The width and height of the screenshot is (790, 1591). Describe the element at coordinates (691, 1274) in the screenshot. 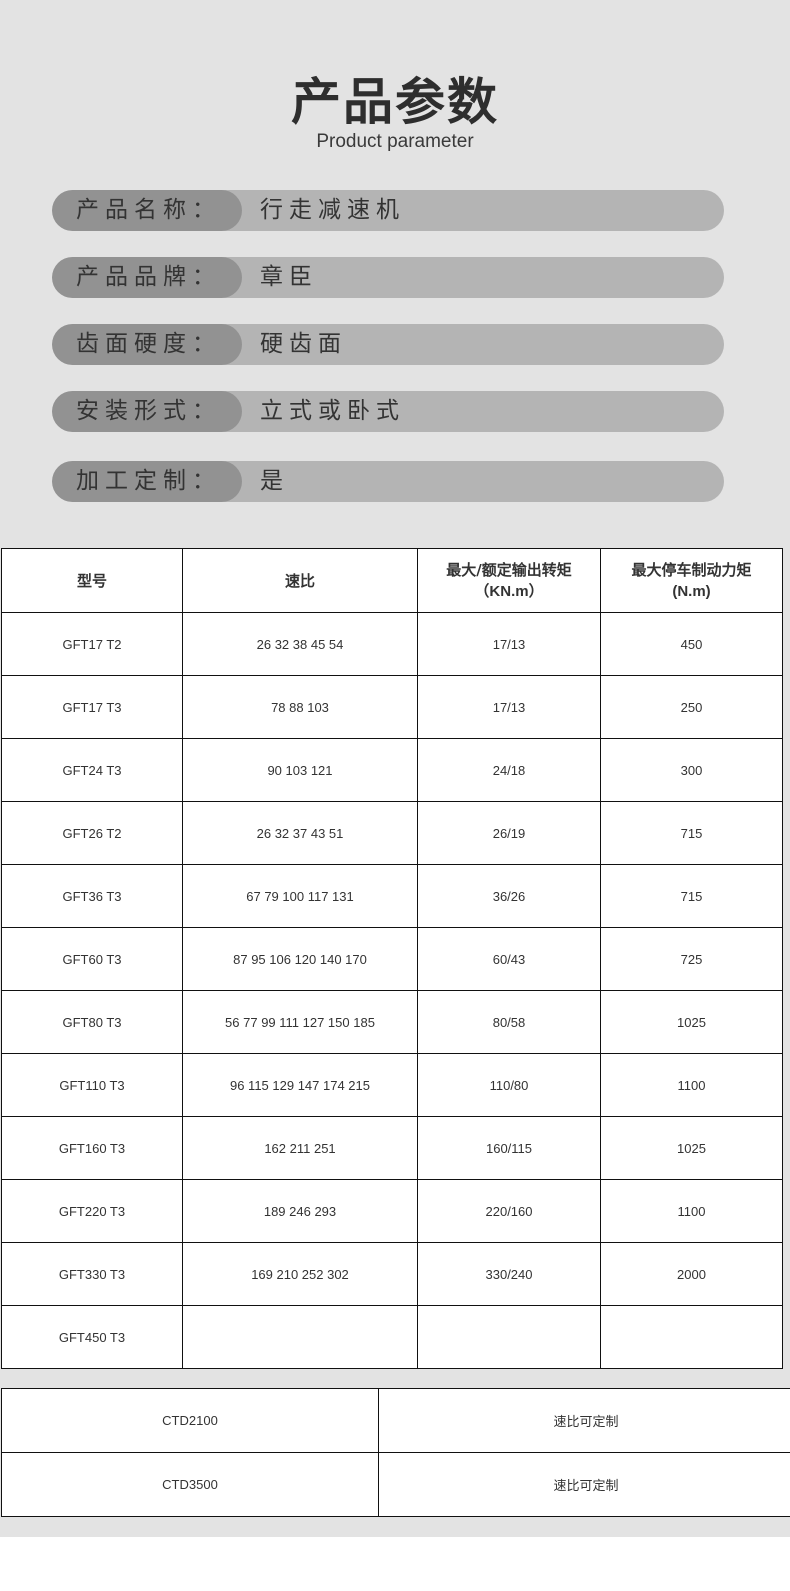

I see `table-cell: 2000` at that location.